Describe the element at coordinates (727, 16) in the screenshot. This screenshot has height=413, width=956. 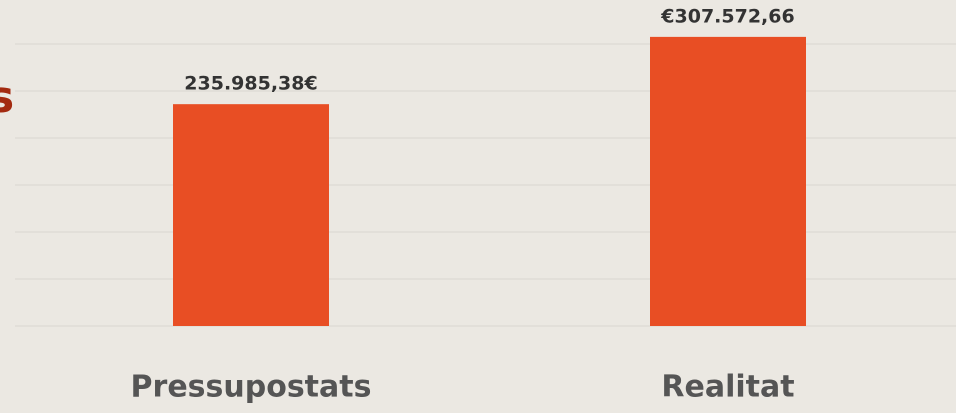
I see `value-label: €307.572,66` at that location.